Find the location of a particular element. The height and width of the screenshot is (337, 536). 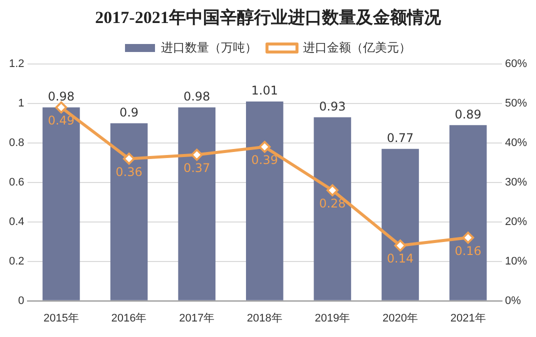

y2-tick-label: 60% is located at coordinates (516, 64).